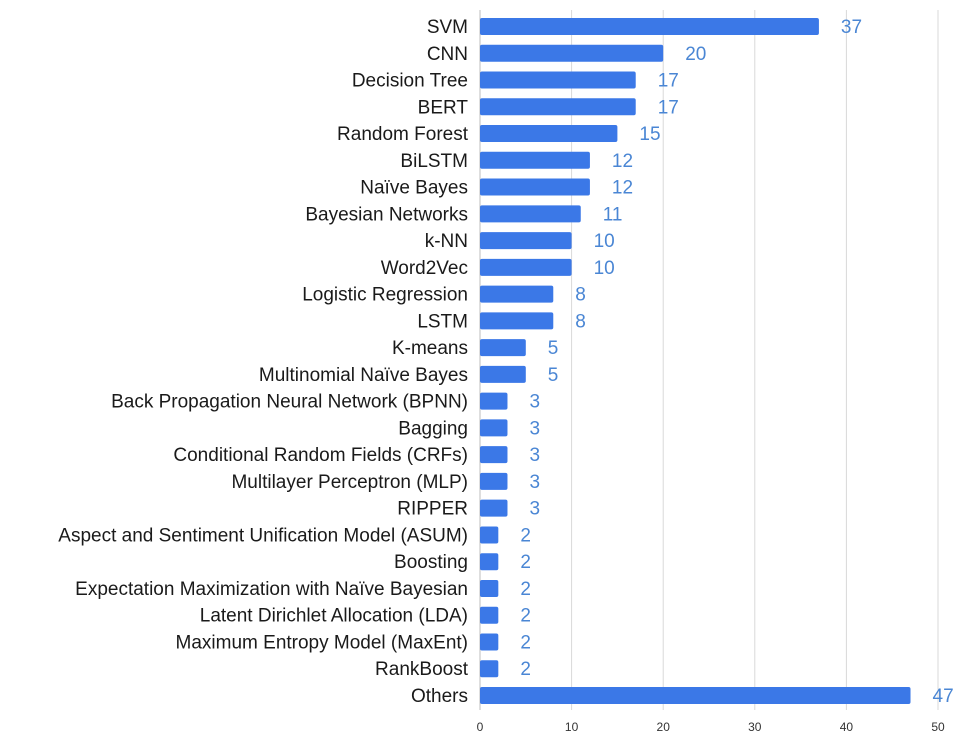 This screenshot has height=755, width=960. I want to click on category-label: Others, so click(439, 696).